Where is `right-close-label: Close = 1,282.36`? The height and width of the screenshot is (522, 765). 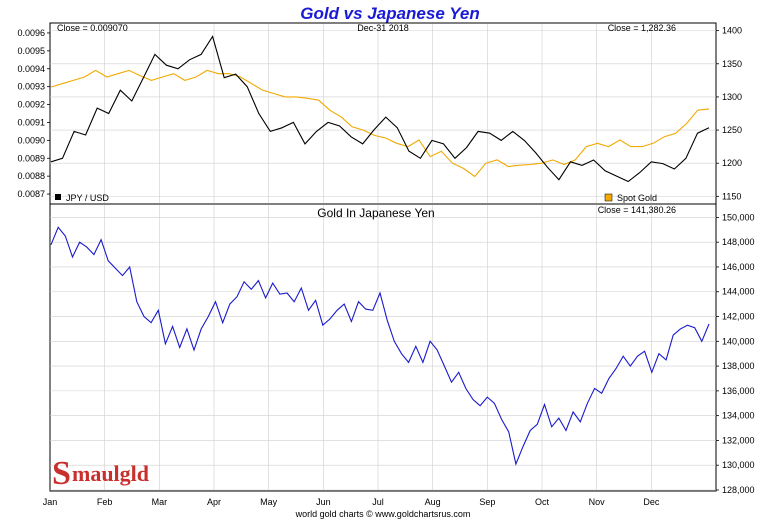 right-close-label: Close = 1,282.36 is located at coordinates (642, 28).